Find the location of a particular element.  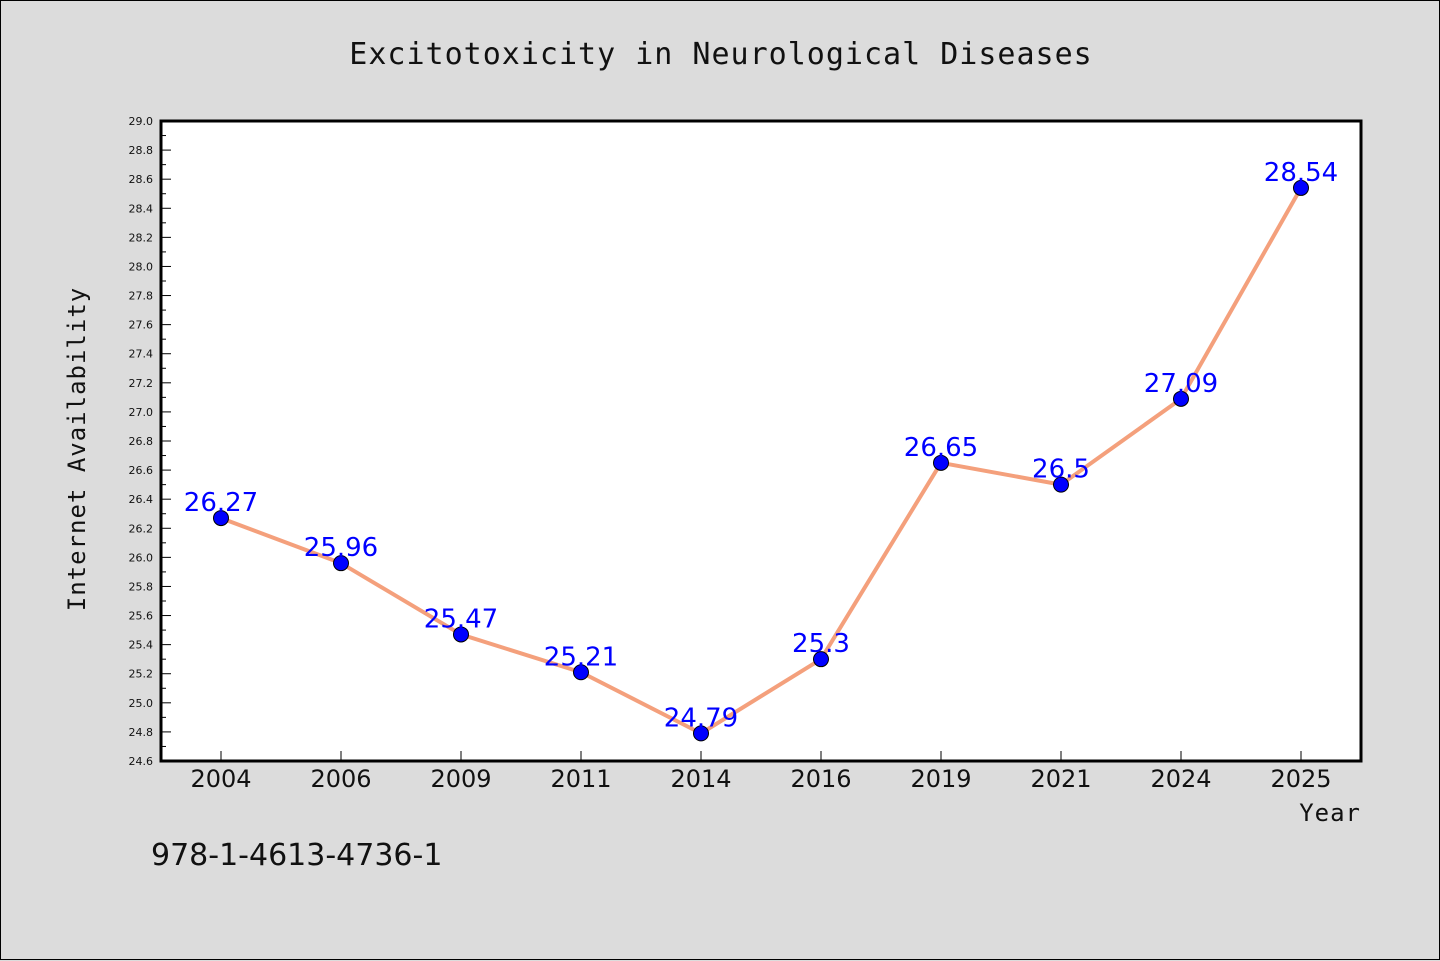

y-tick-label: 26.2 is located at coordinates (141, 528).